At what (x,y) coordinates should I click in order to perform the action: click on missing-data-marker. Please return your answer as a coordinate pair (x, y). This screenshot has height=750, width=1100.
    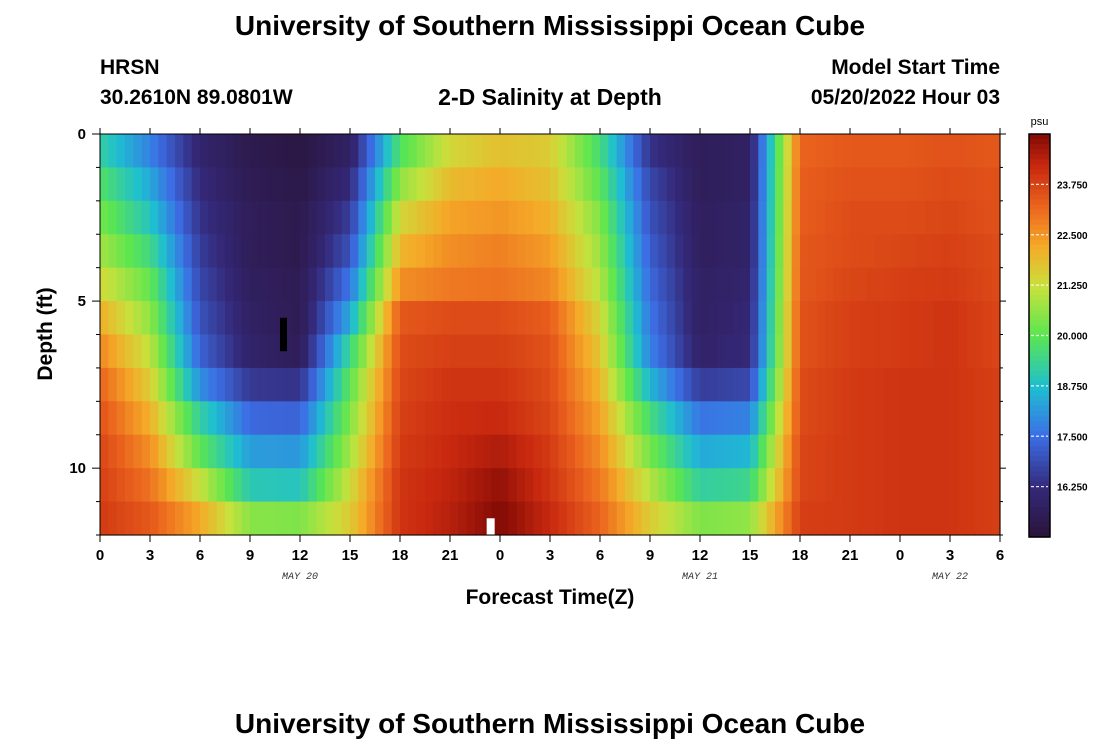
    Looking at the image, I should click on (490, 526).